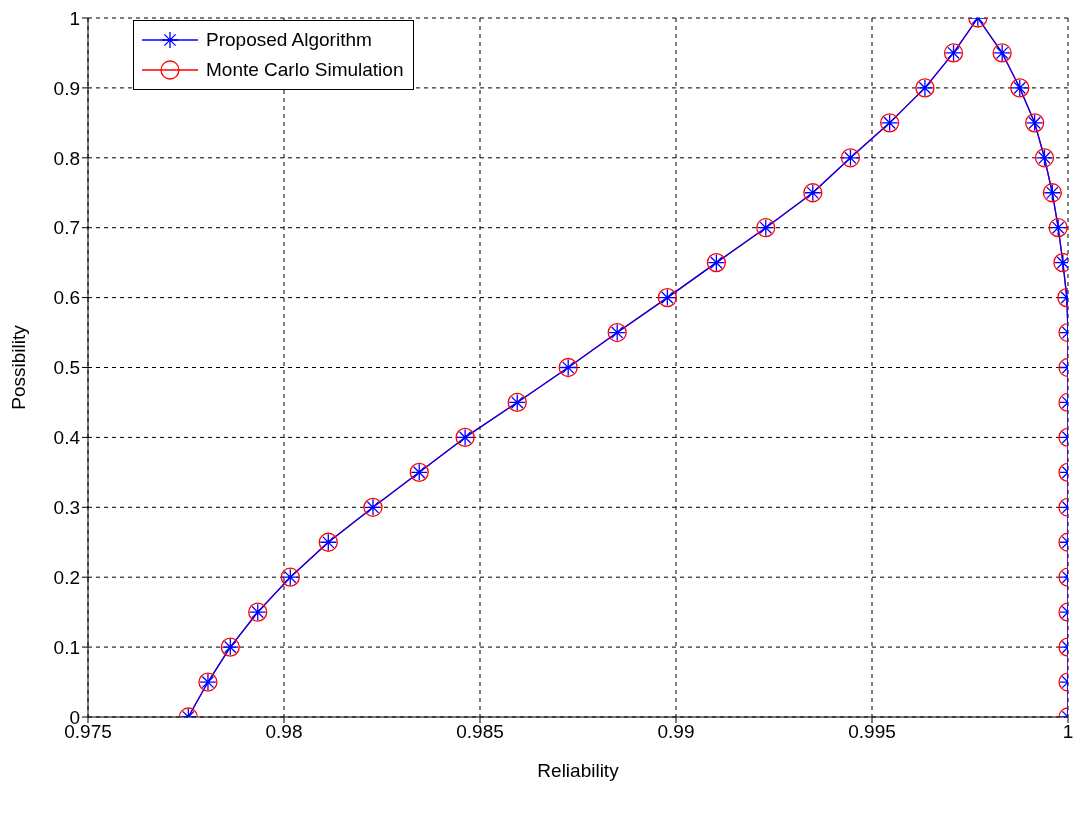 This screenshot has width=1090, height=825. I want to click on y-tick-label: 0.8, so click(66, 158).